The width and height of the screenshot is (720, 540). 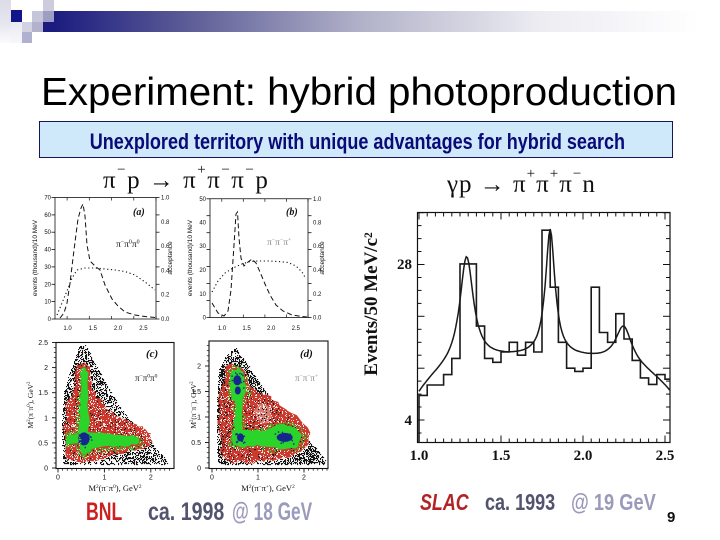 What do you see at coordinates (409, 421) in the screenshot?
I see `svg-text: 4` at bounding box center [409, 421].